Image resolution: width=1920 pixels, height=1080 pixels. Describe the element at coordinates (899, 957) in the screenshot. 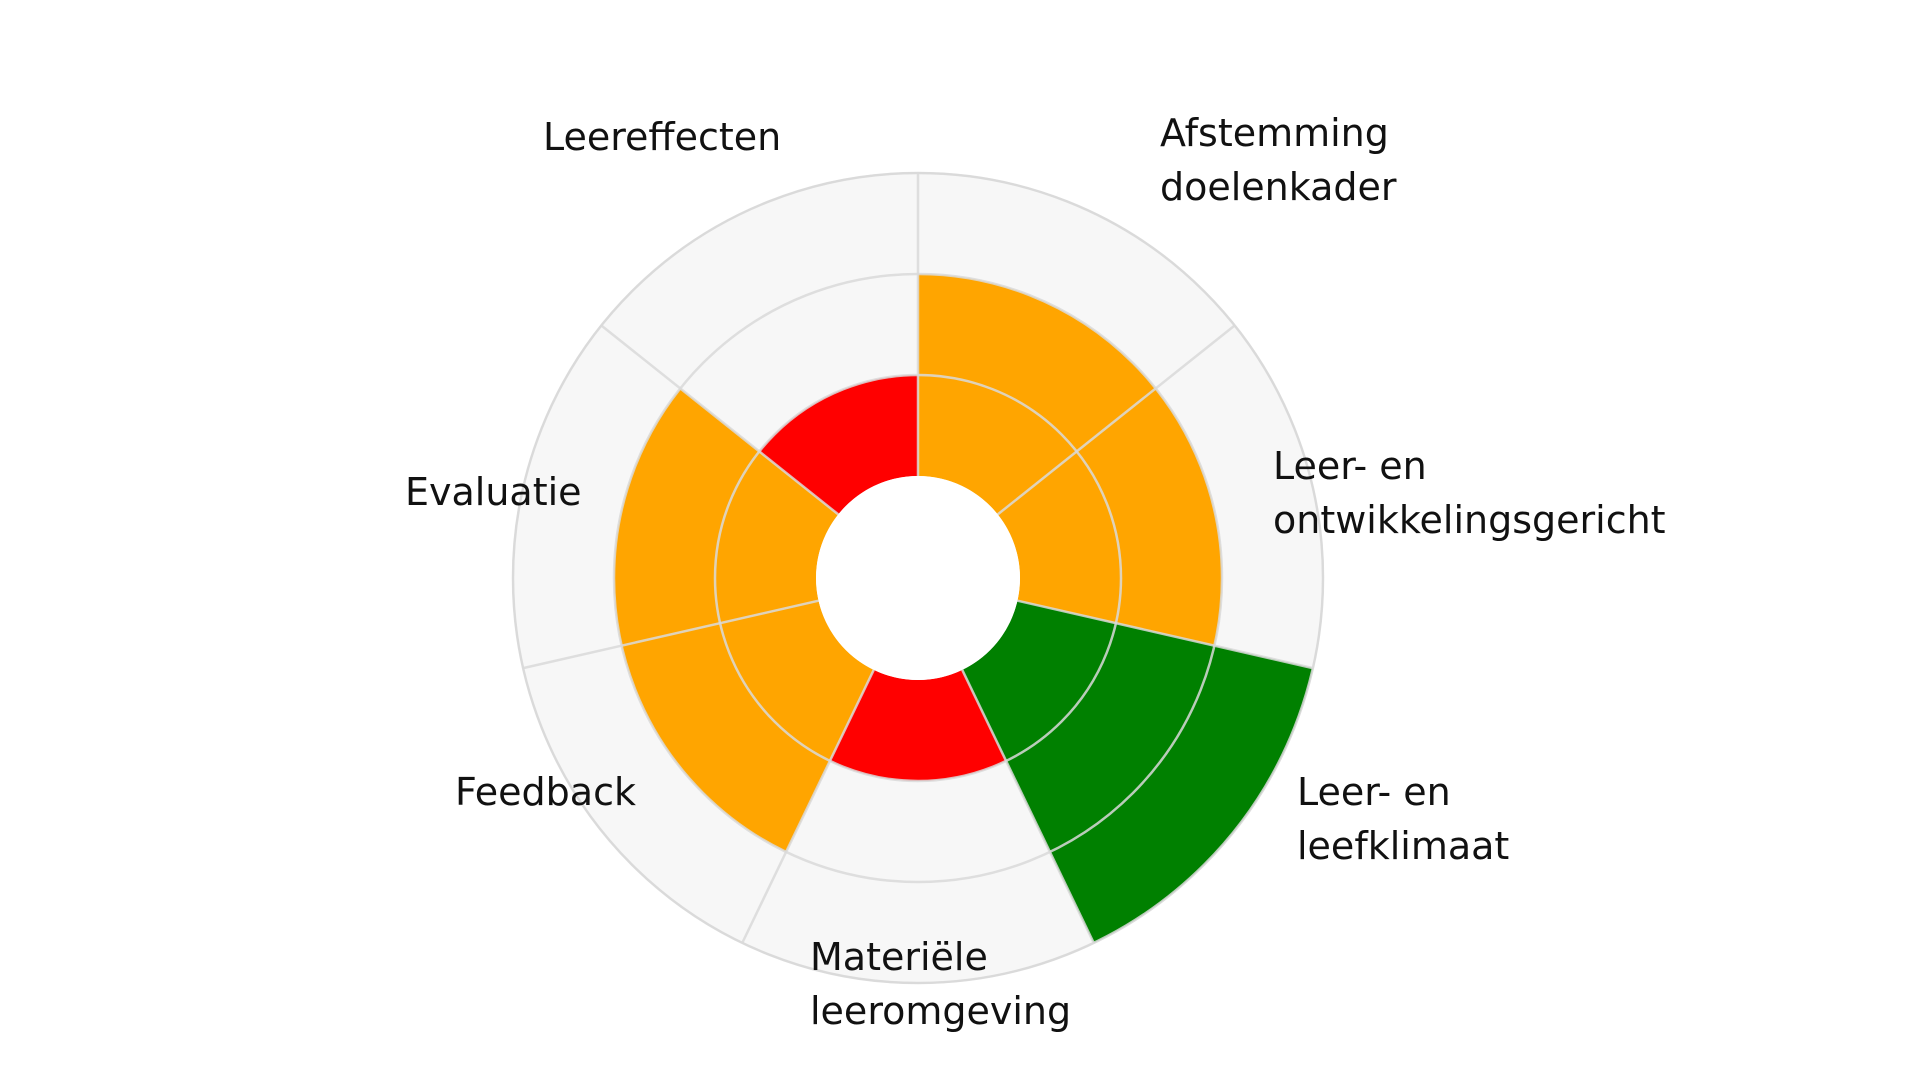

I see `segment-label-line: Materiële` at that location.